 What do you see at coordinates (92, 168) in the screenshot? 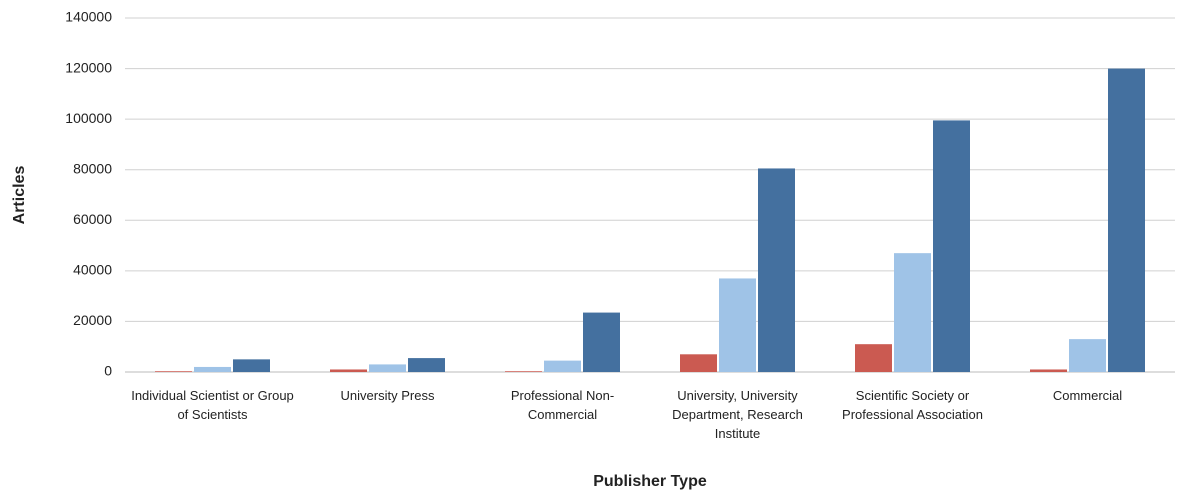
I see `y-tick-label: 80000` at bounding box center [92, 168].